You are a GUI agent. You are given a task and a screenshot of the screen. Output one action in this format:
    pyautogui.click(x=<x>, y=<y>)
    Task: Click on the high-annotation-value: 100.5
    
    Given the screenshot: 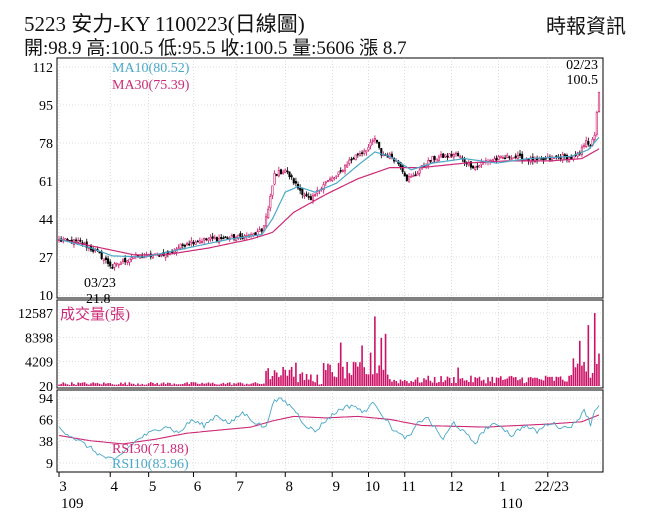 What is the action you would take?
    pyautogui.click(x=583, y=80)
    